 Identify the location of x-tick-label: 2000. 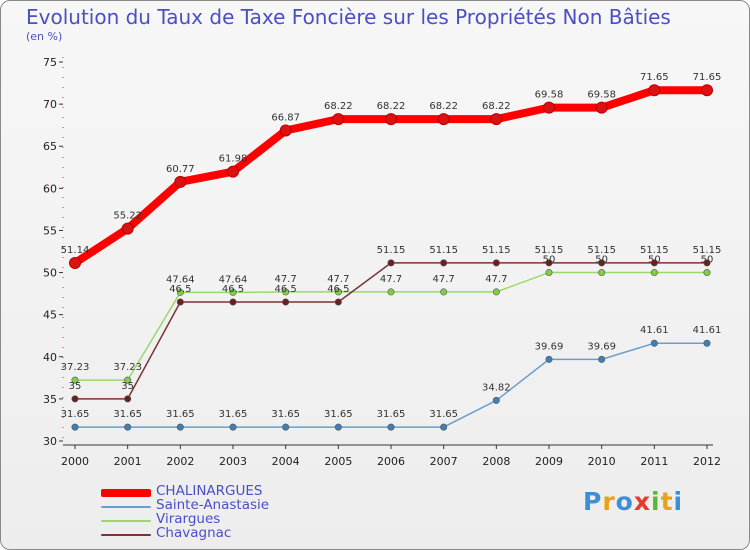
(75, 461).